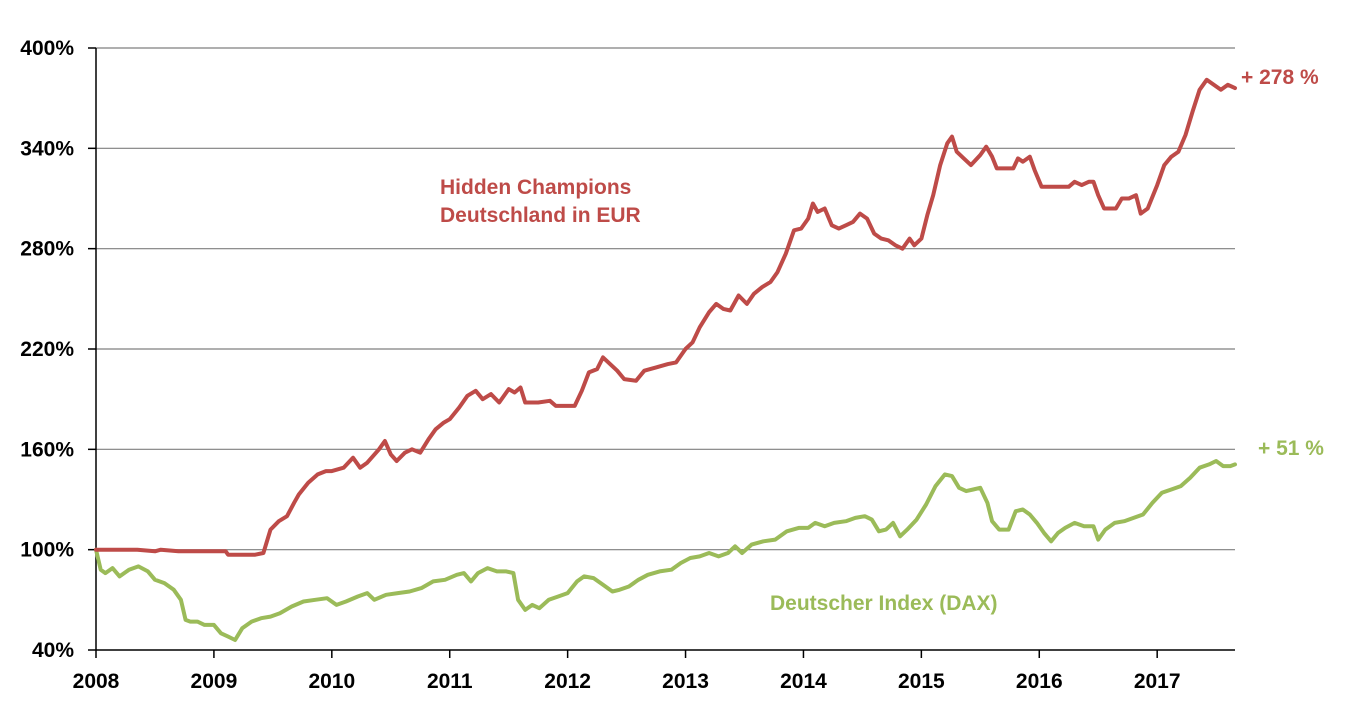  I want to click on x-tick-label: 2017, so click(1157, 681).